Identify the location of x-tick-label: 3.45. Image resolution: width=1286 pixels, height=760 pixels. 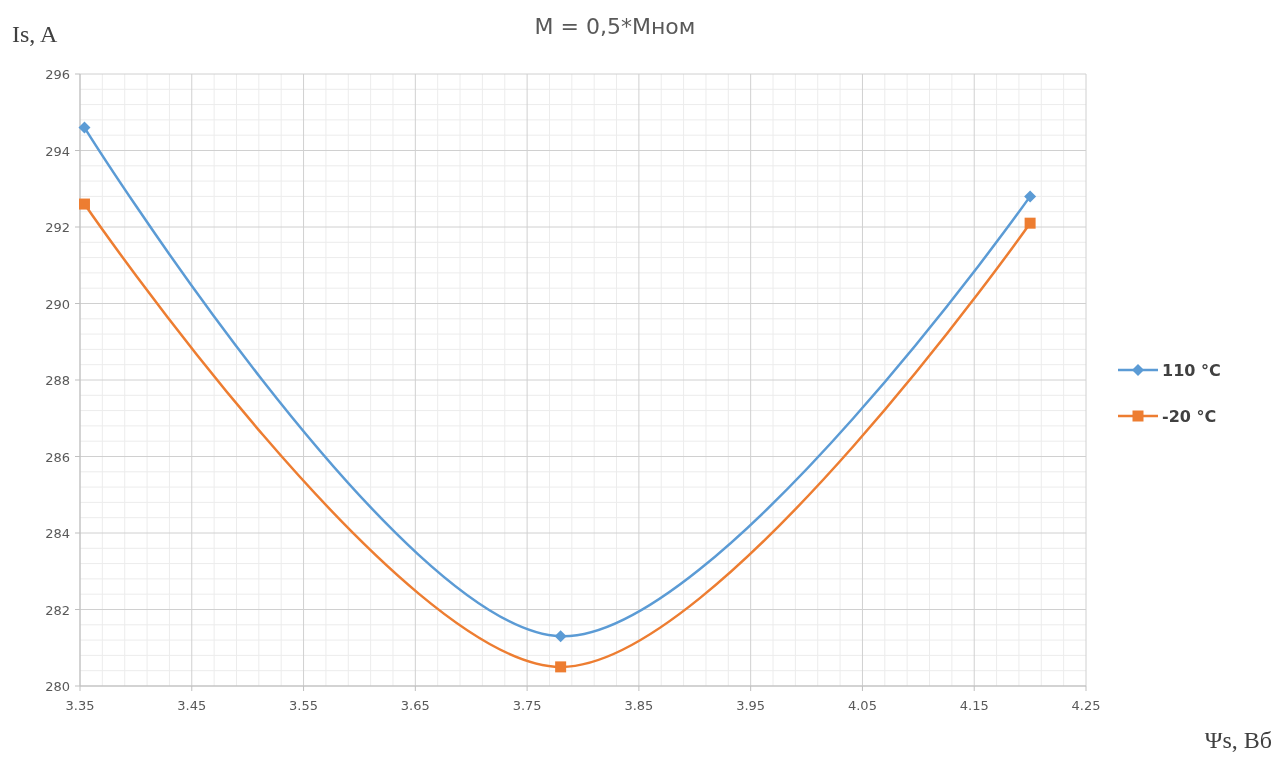
(192, 705).